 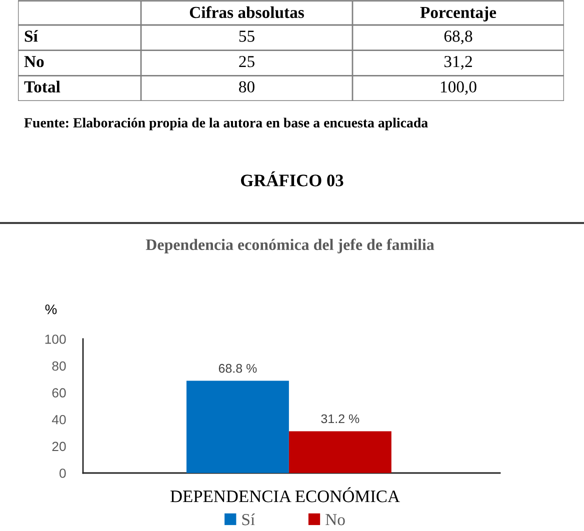 I want to click on data-label: 31.2 %, so click(x=340, y=419).